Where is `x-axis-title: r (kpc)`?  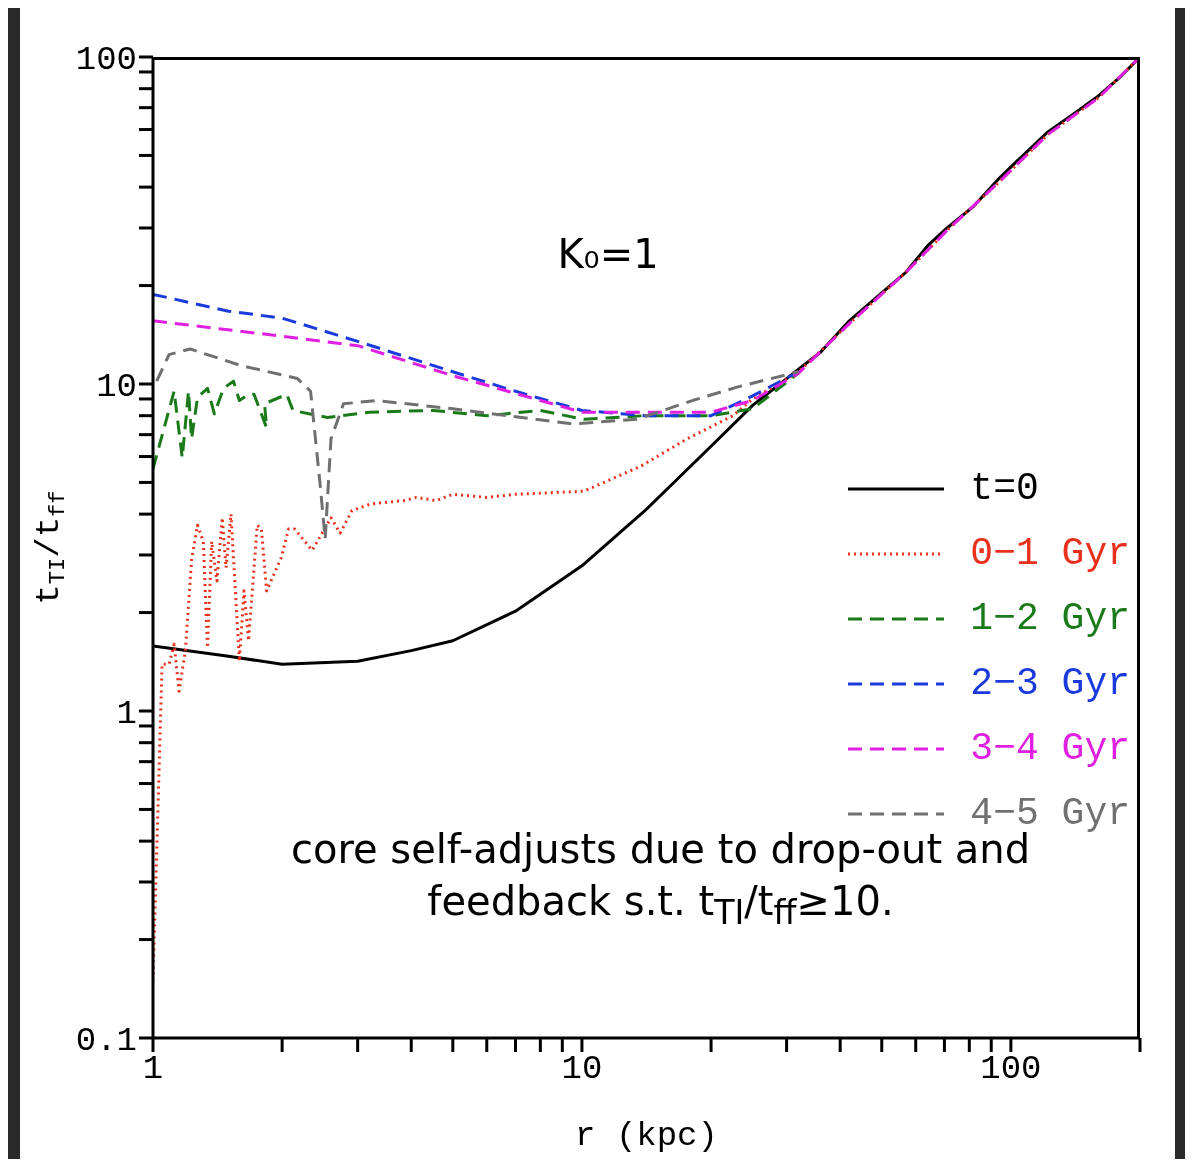
x-axis-title: r (kpc) is located at coordinates (646, 1136).